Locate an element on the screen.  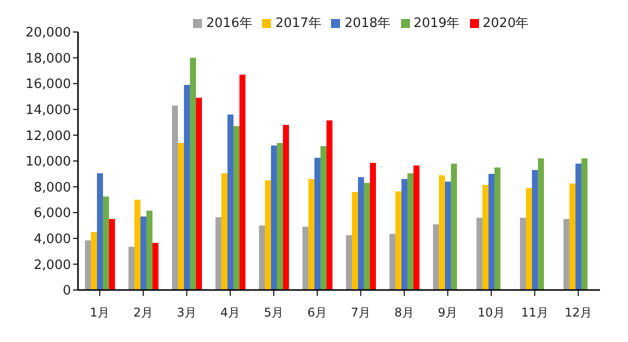
y-tick-label: 18,000 is located at coordinates (48, 58).